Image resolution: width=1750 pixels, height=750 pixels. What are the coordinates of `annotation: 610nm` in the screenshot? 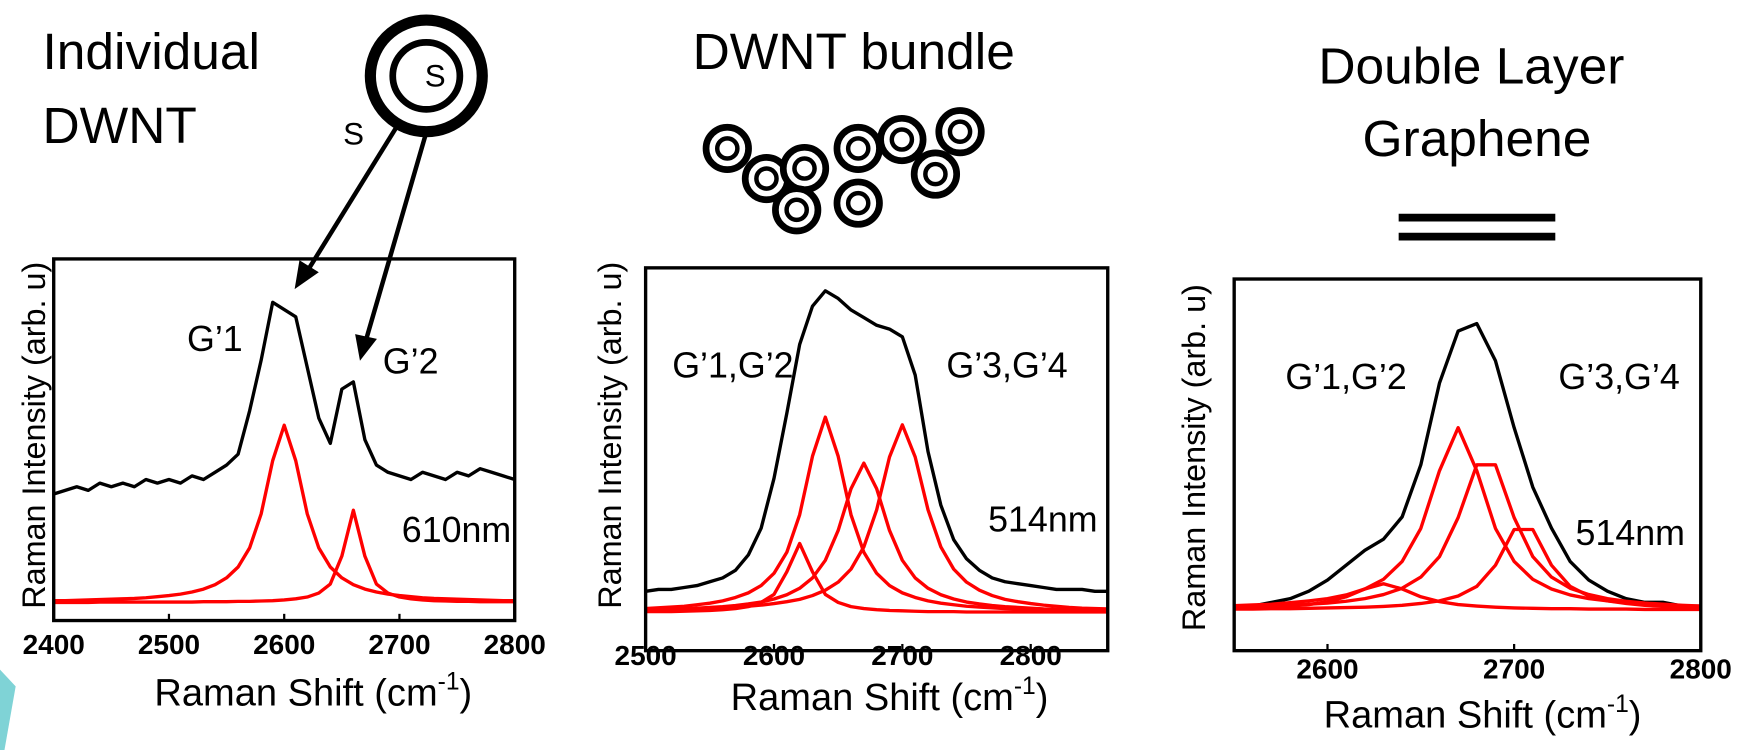 It's located at (456, 530).